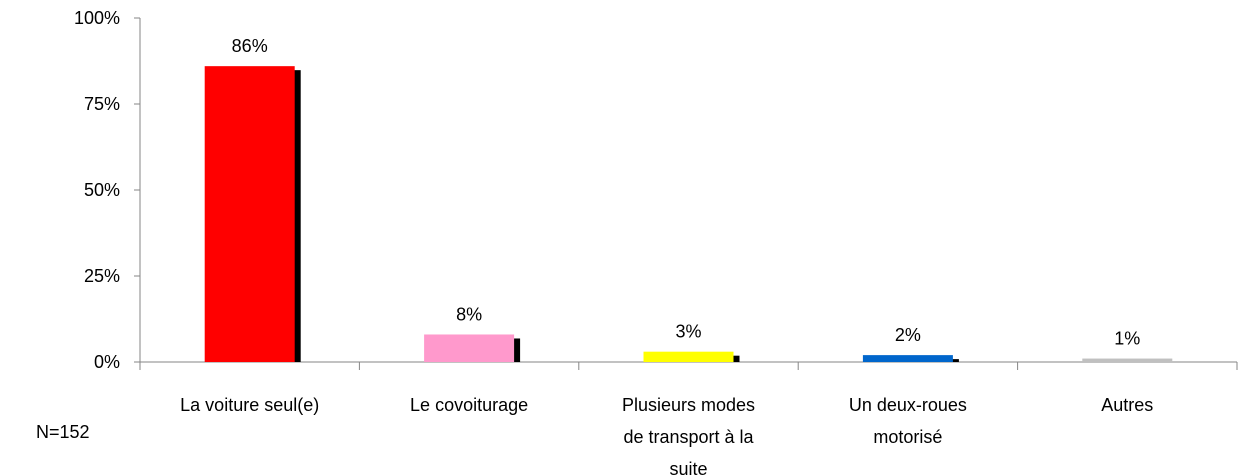  I want to click on value-label: 1%, so click(1127, 339).